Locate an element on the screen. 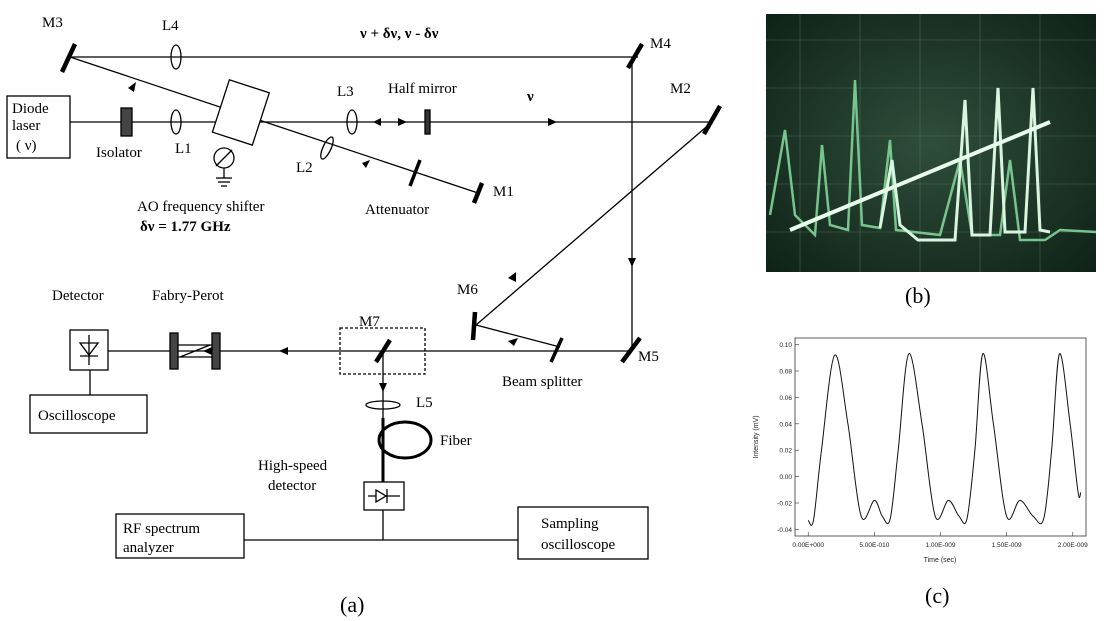 The height and width of the screenshot is (621, 1104). label-l5: L5 is located at coordinates (424, 403).